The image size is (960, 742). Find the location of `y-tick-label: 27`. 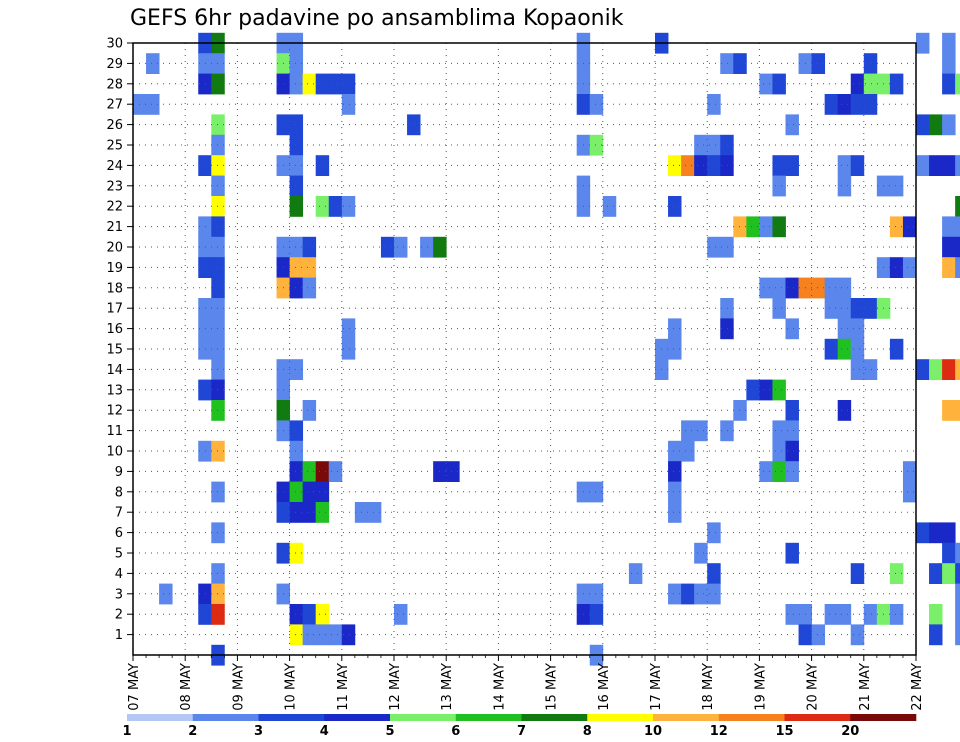

y-tick-label: 27 is located at coordinates (114, 105).